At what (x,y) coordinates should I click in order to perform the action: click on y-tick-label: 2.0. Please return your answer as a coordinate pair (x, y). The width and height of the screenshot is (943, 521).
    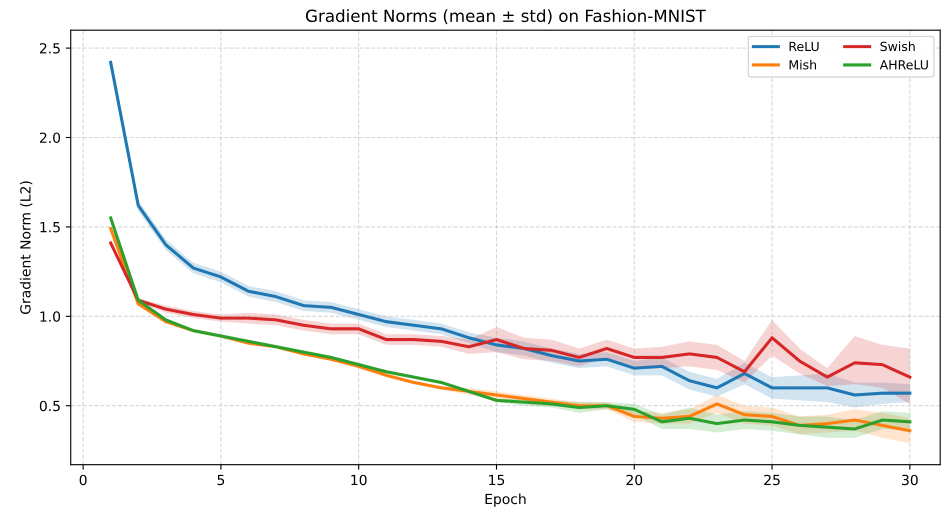
    Looking at the image, I should click on (50, 137).